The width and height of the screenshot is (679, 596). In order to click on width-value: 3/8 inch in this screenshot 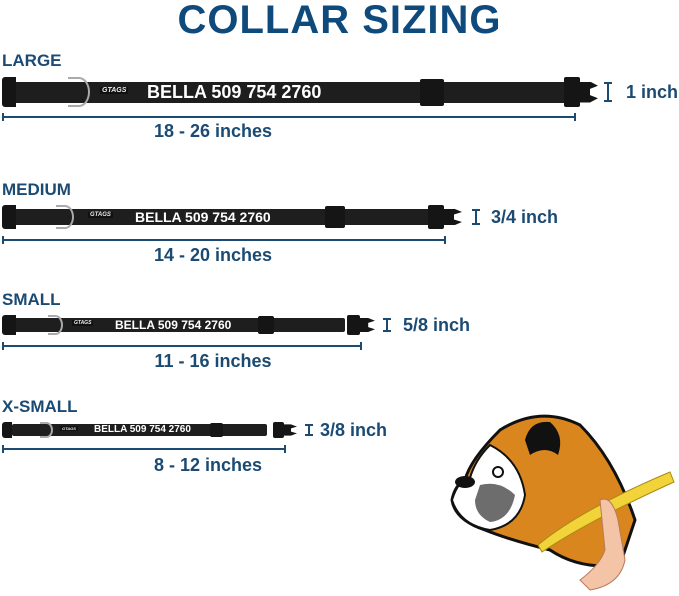, I will do `click(354, 430)`.